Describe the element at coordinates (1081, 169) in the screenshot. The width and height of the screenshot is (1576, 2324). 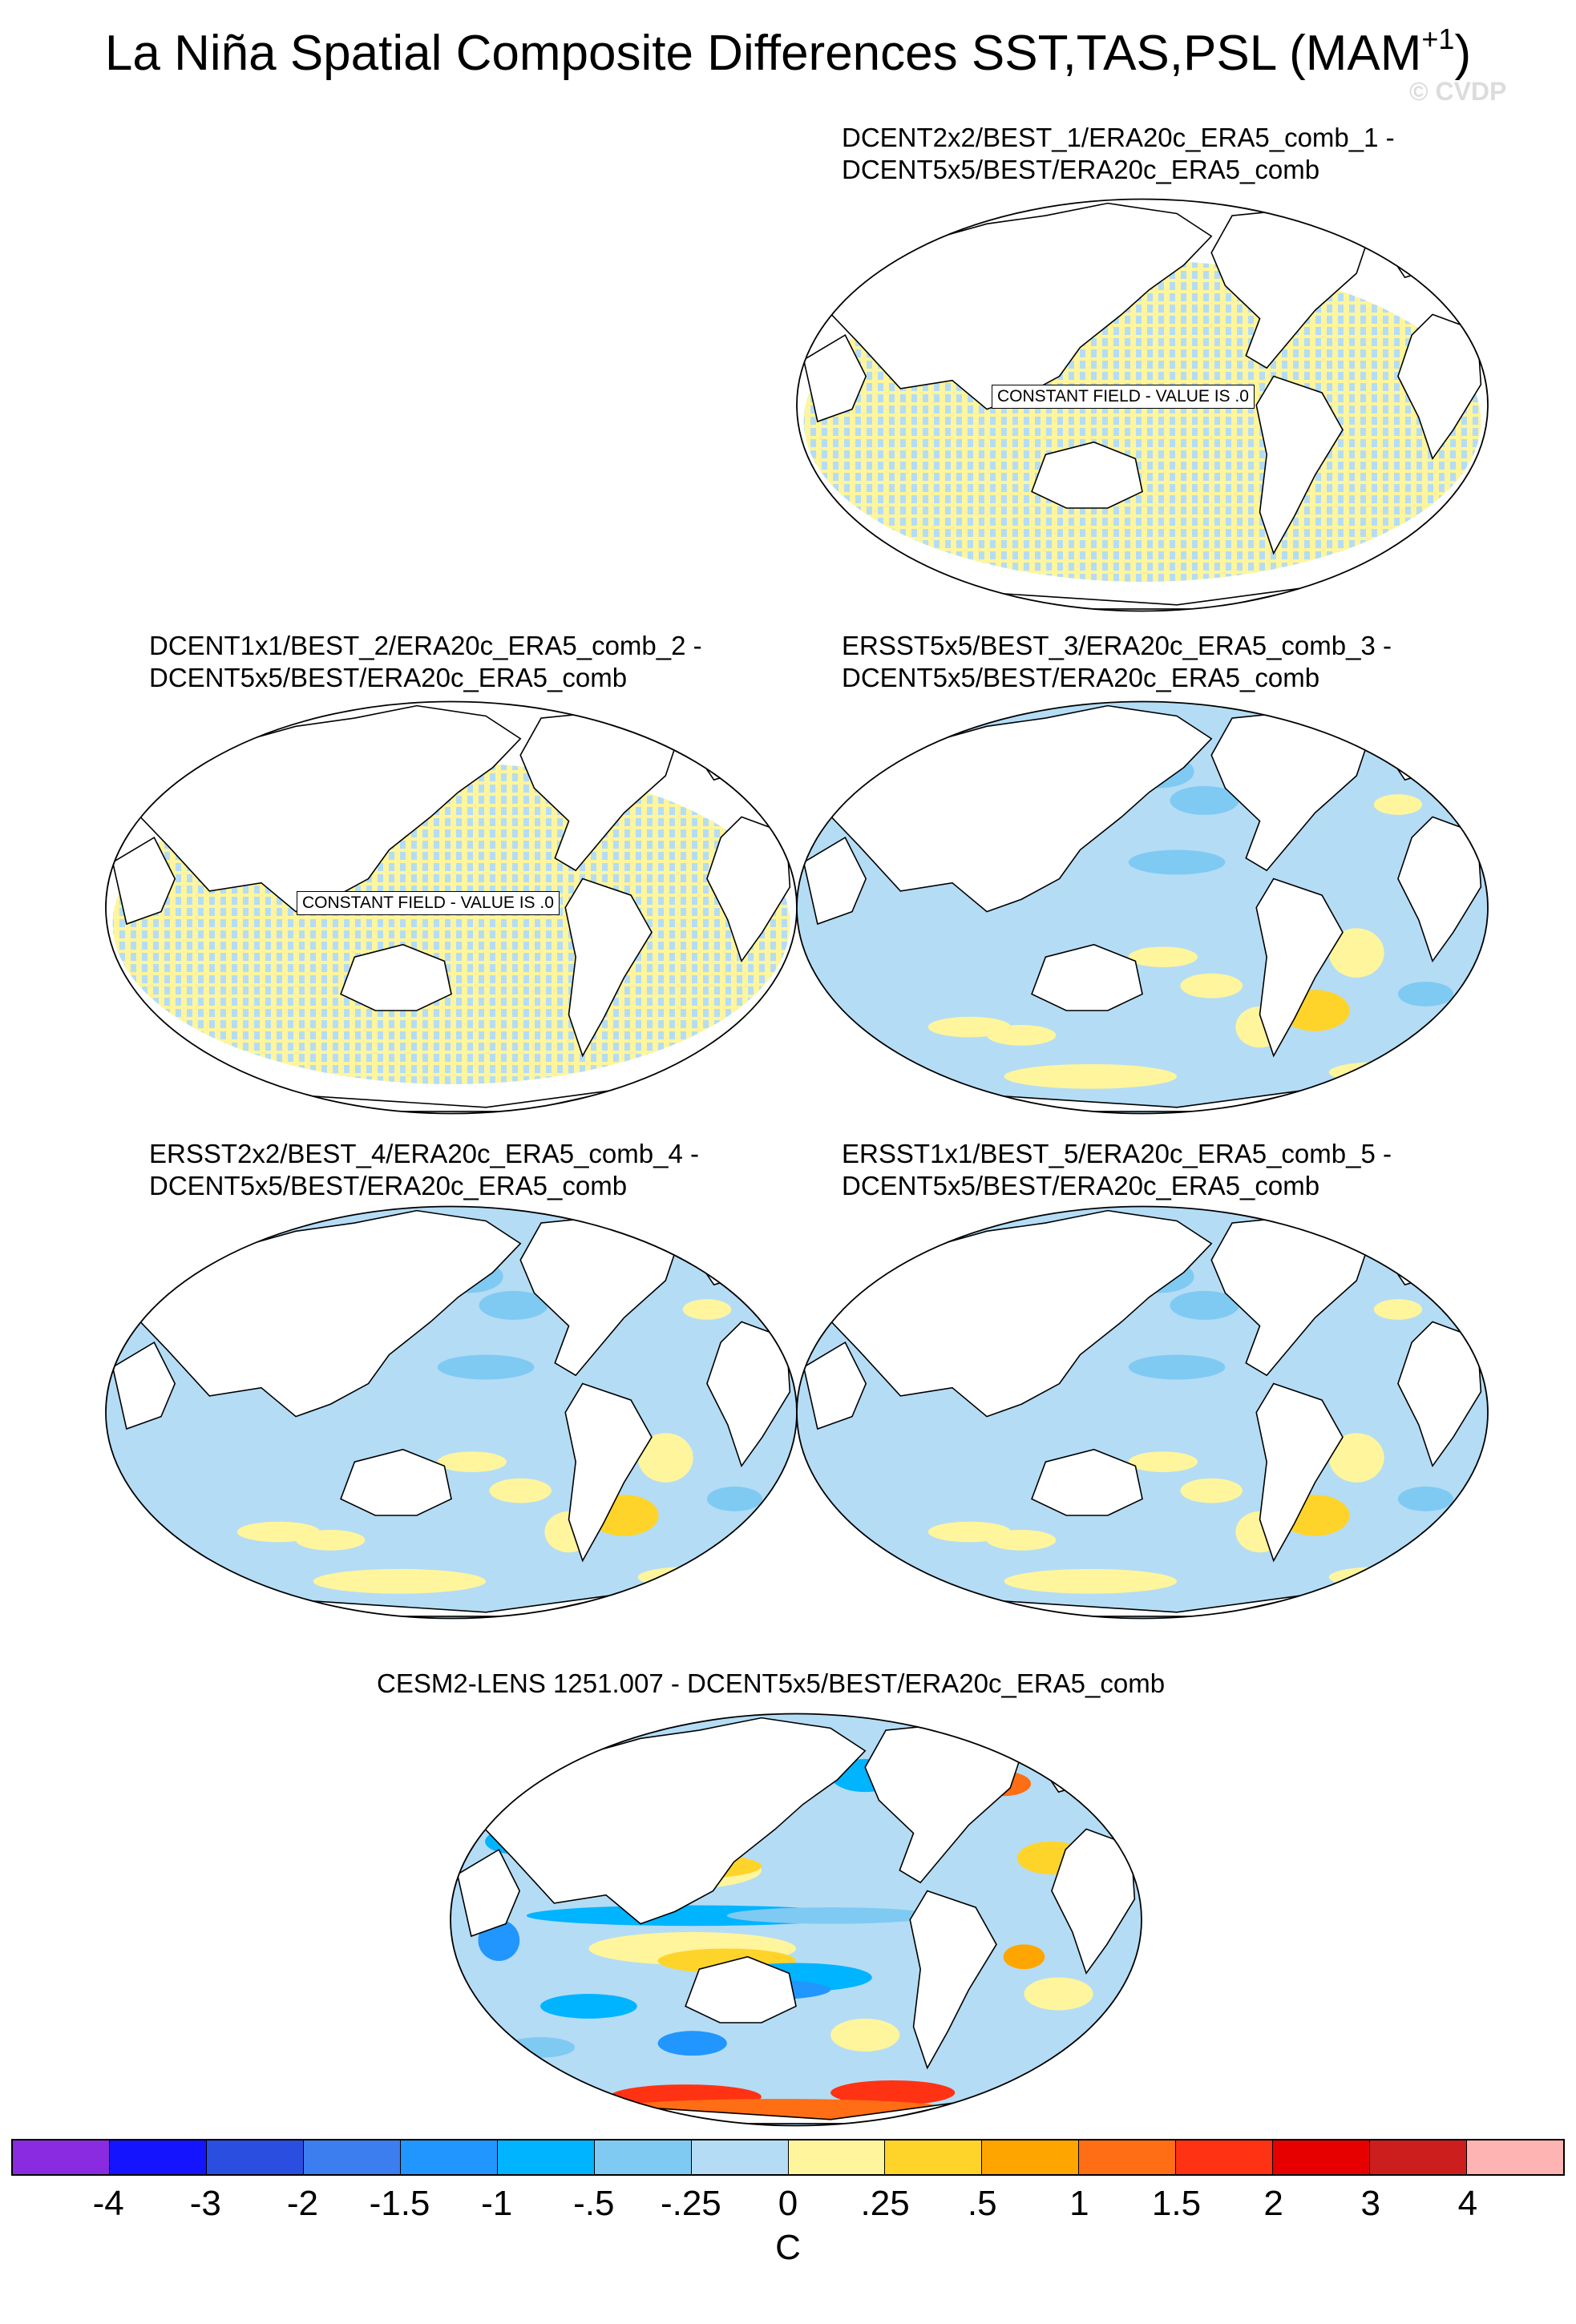
I see `panel-1-title-line2: DCENT5x5/BEST/ERA20c_ERA5_comb` at that location.